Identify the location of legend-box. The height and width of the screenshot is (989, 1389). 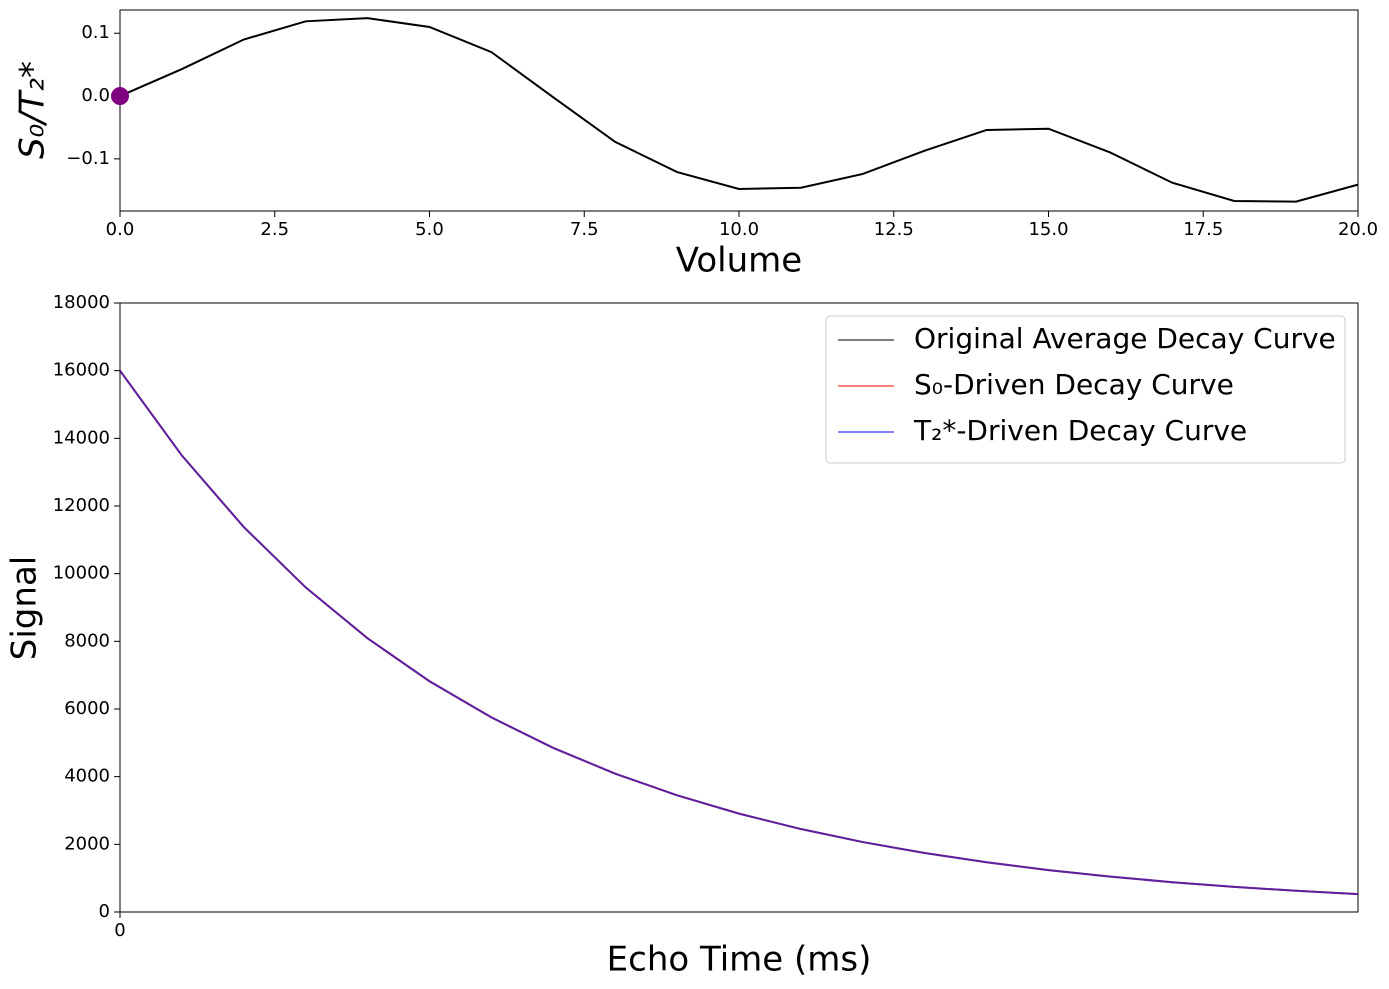
(1085, 389).